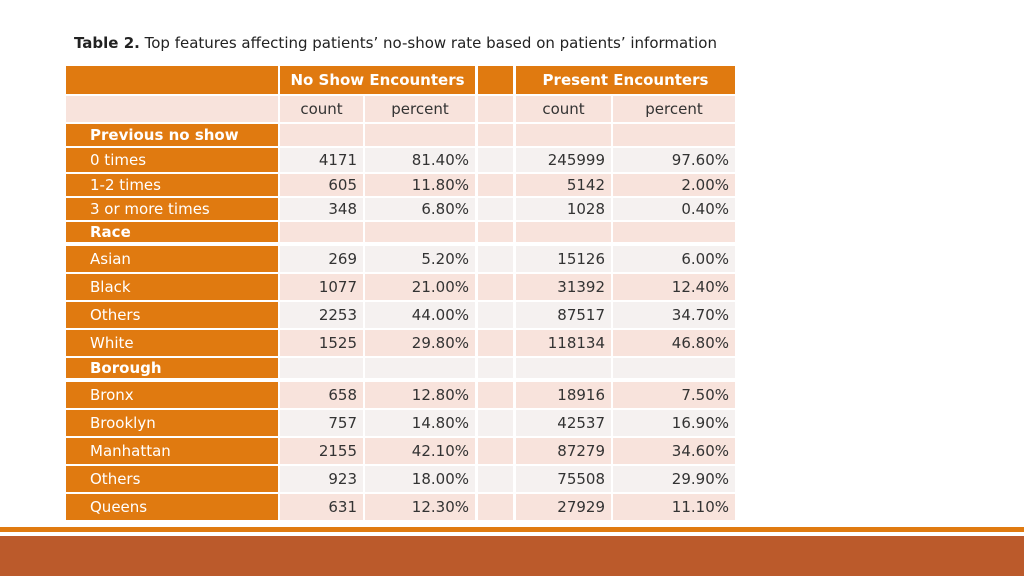  I want to click on section-header: Borough, so click(172, 368).